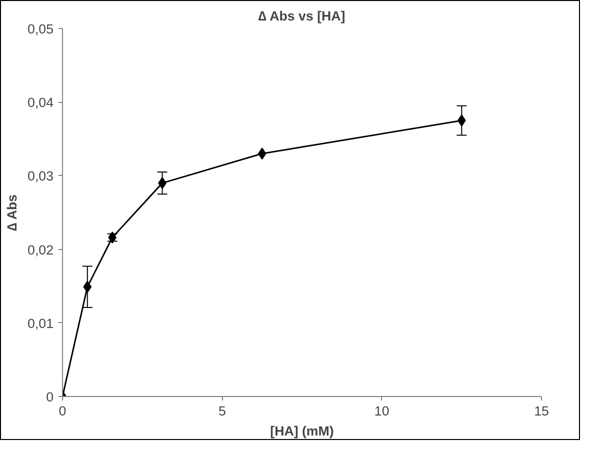  Describe the element at coordinates (302, 431) in the screenshot. I see `x-axis-title: [HA] (mM)` at that location.